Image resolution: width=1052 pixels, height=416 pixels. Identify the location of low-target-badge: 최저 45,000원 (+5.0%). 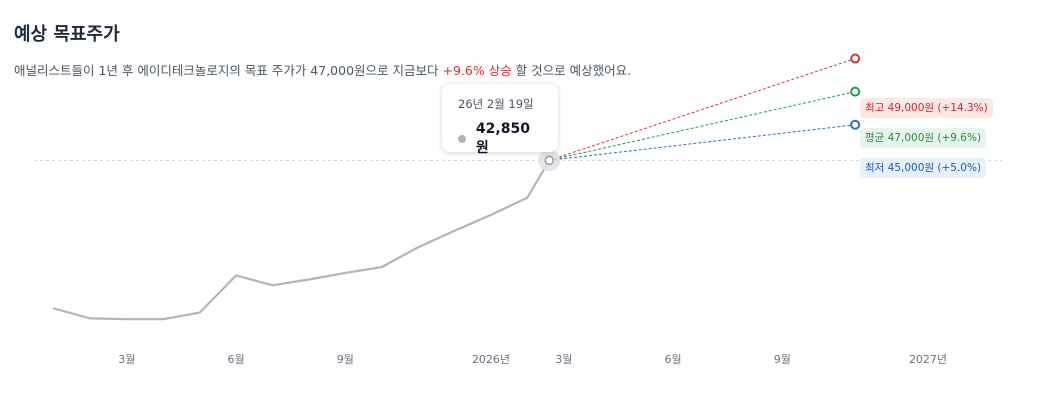
(923, 168).